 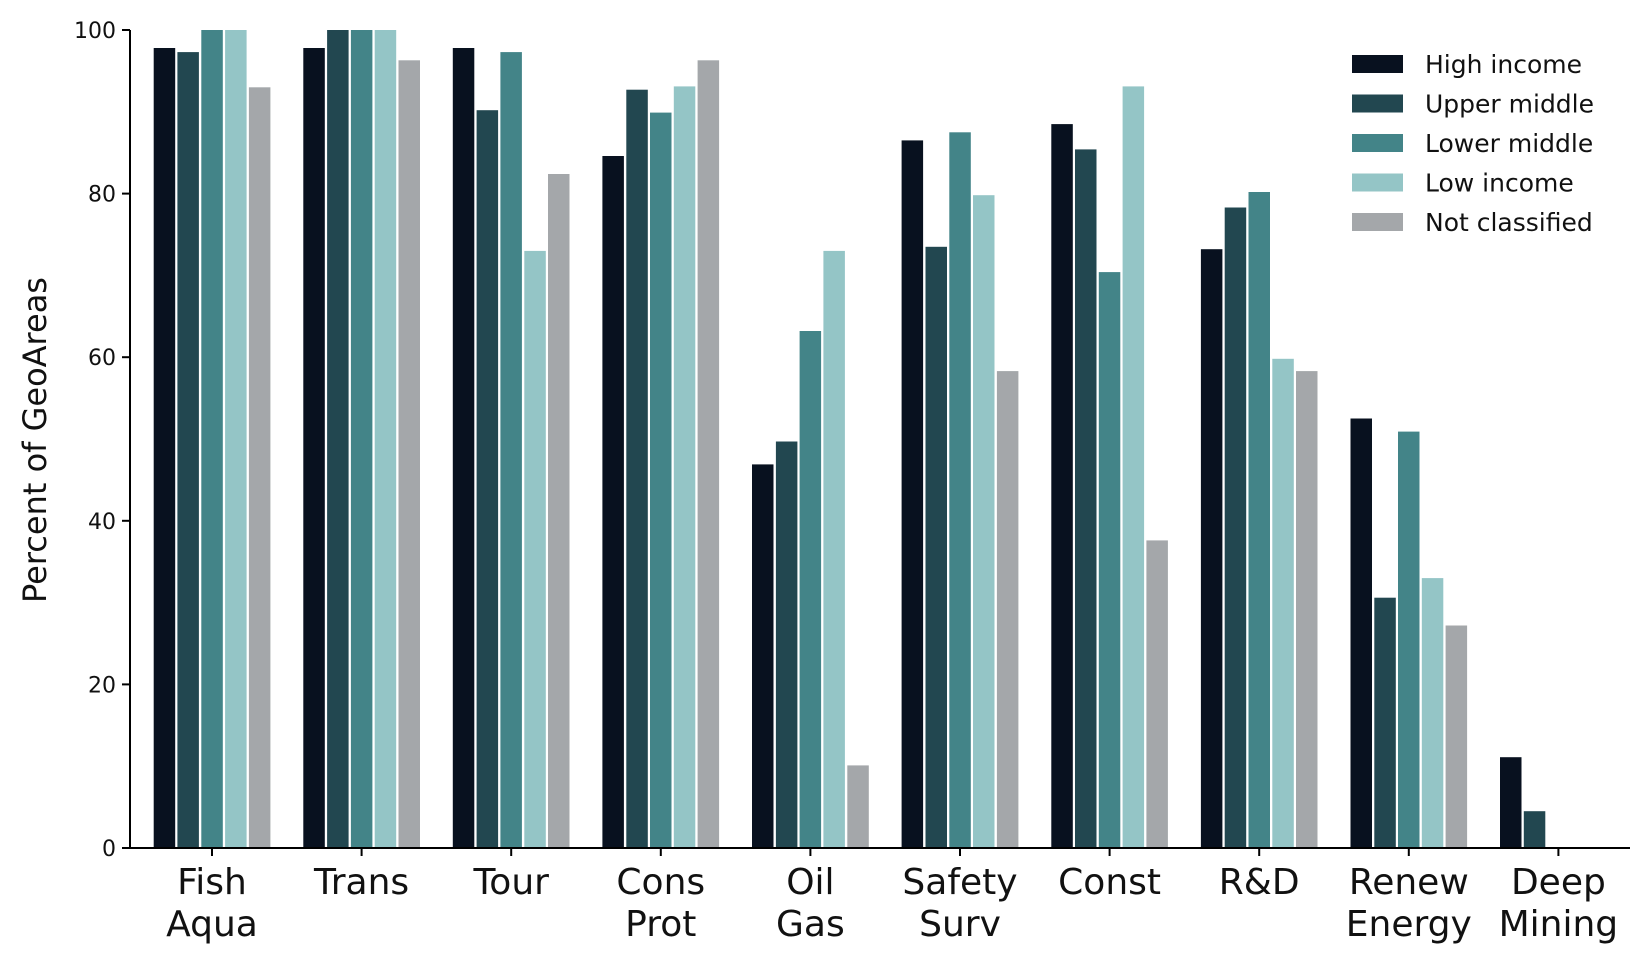 What do you see at coordinates (1509, 143) in the screenshot?
I see `legend-label: Lower middle` at bounding box center [1509, 143].